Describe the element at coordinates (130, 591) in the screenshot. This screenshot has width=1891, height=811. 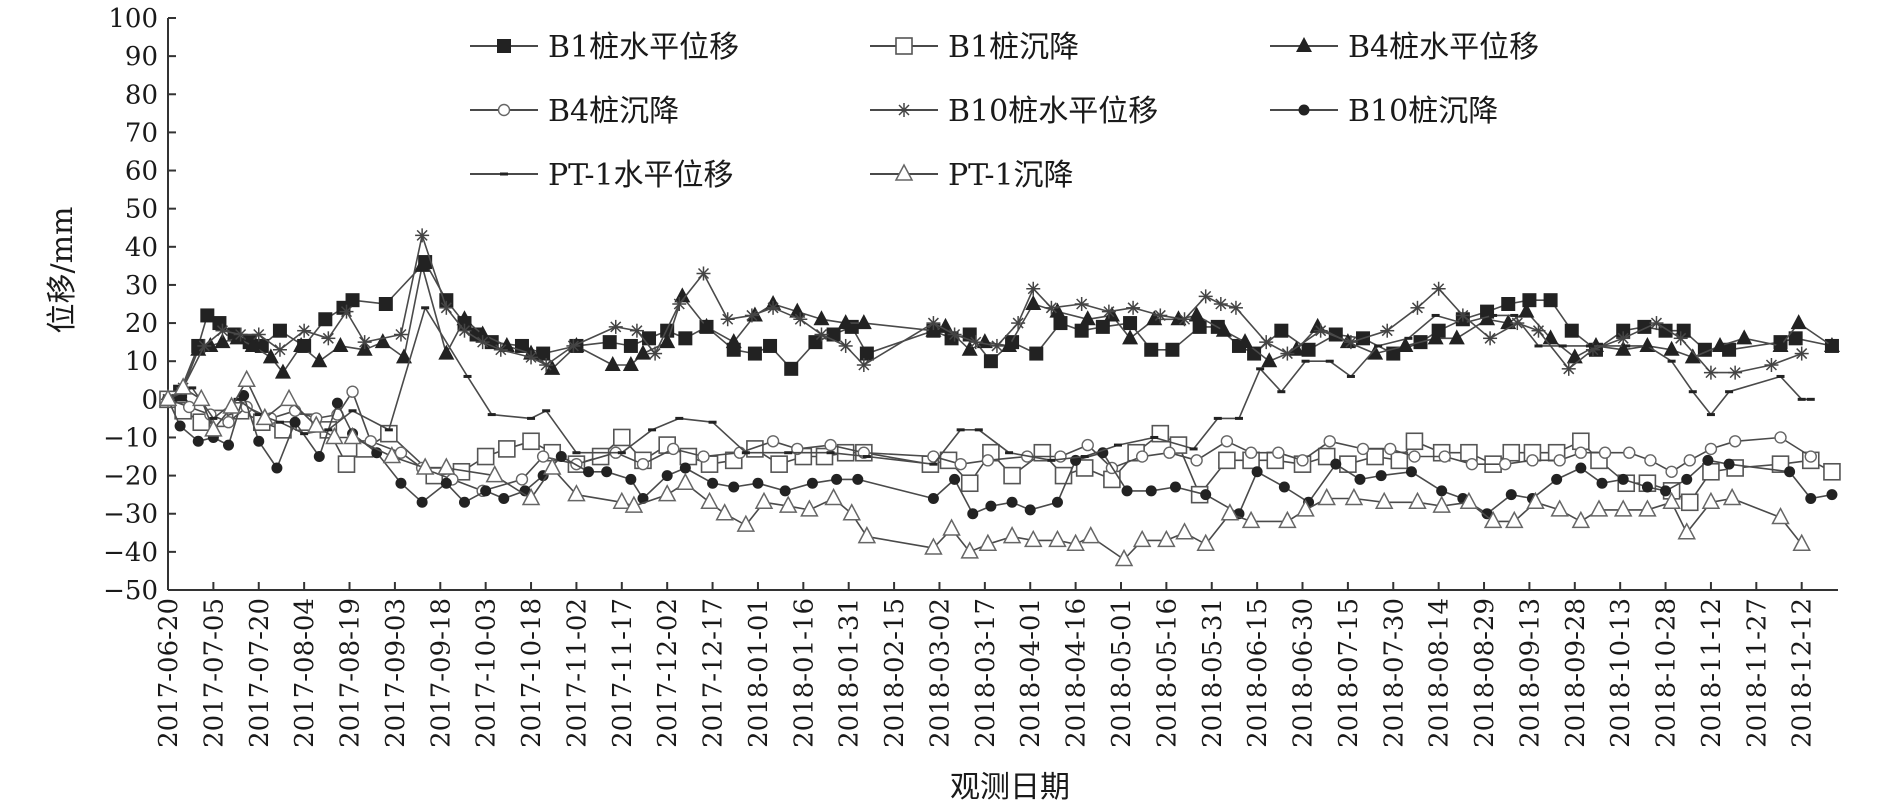
I see `y-tick-label: −50` at that location.